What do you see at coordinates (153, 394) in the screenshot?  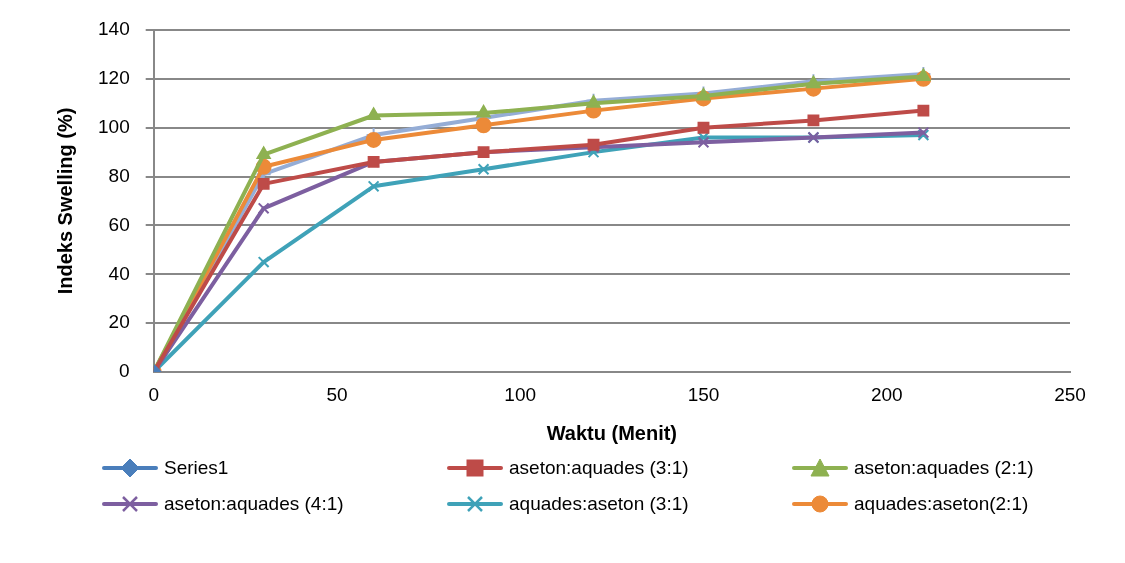 I see `x-tick-label: 0` at bounding box center [153, 394].